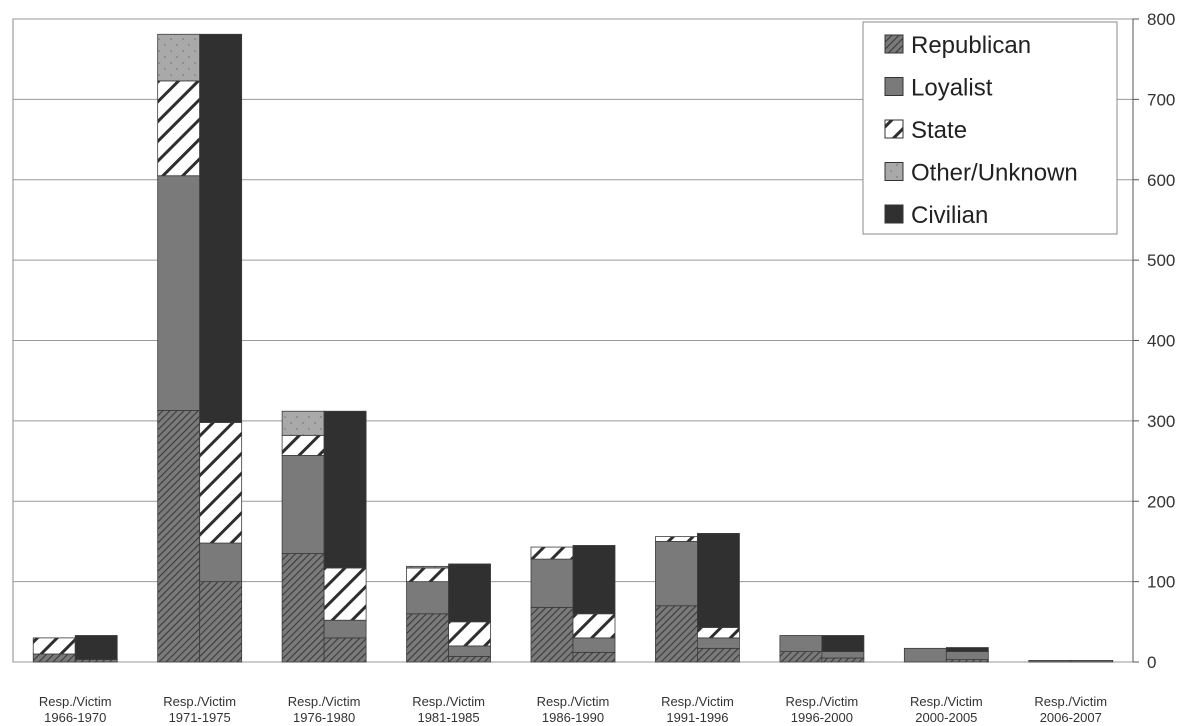  Describe the element at coordinates (75, 717) in the screenshot. I see `x-tick-label: 1966-1970` at that location.